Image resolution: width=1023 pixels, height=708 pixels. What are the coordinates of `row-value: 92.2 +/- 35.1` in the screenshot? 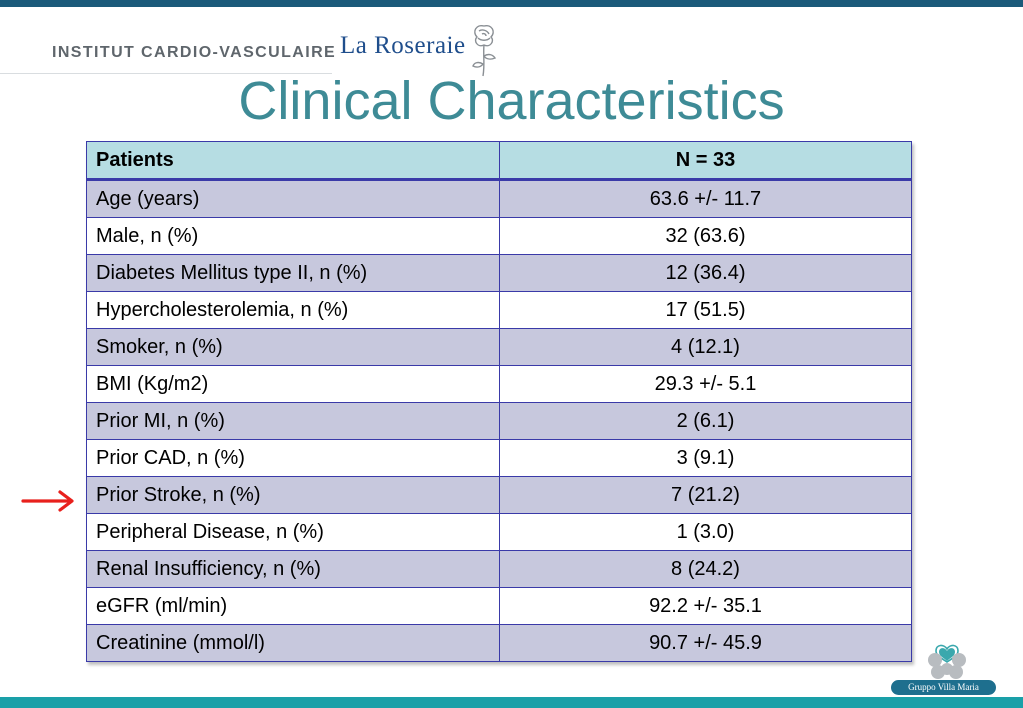 It's located at (705, 606).